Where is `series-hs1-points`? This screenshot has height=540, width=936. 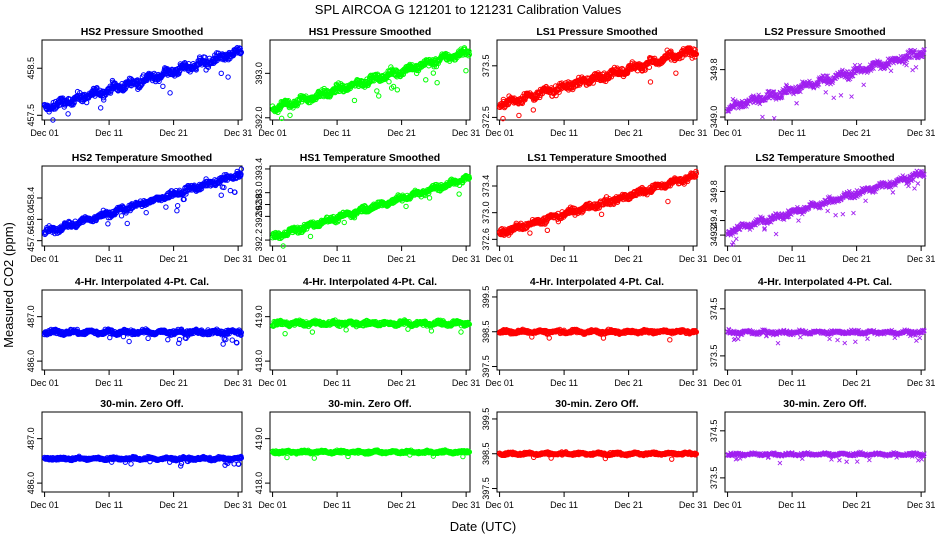 series-hs1-points is located at coordinates (371, 210).